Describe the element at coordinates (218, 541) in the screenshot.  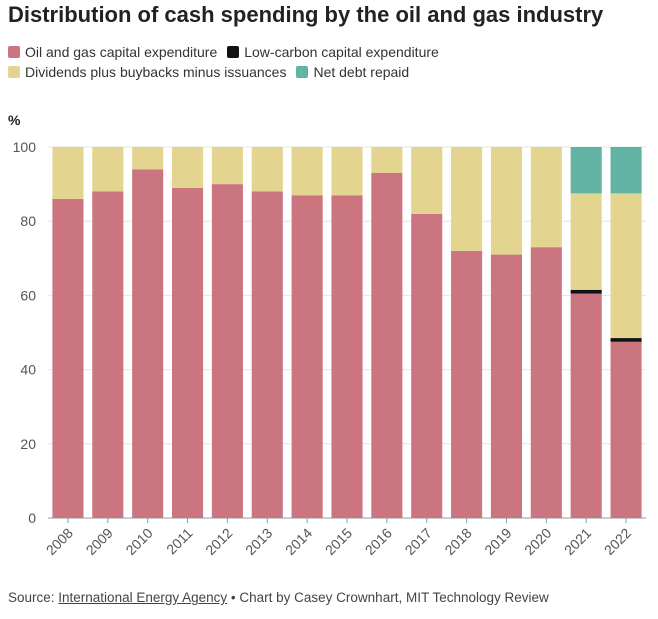
I see `x-tick-label: 2012` at that location.